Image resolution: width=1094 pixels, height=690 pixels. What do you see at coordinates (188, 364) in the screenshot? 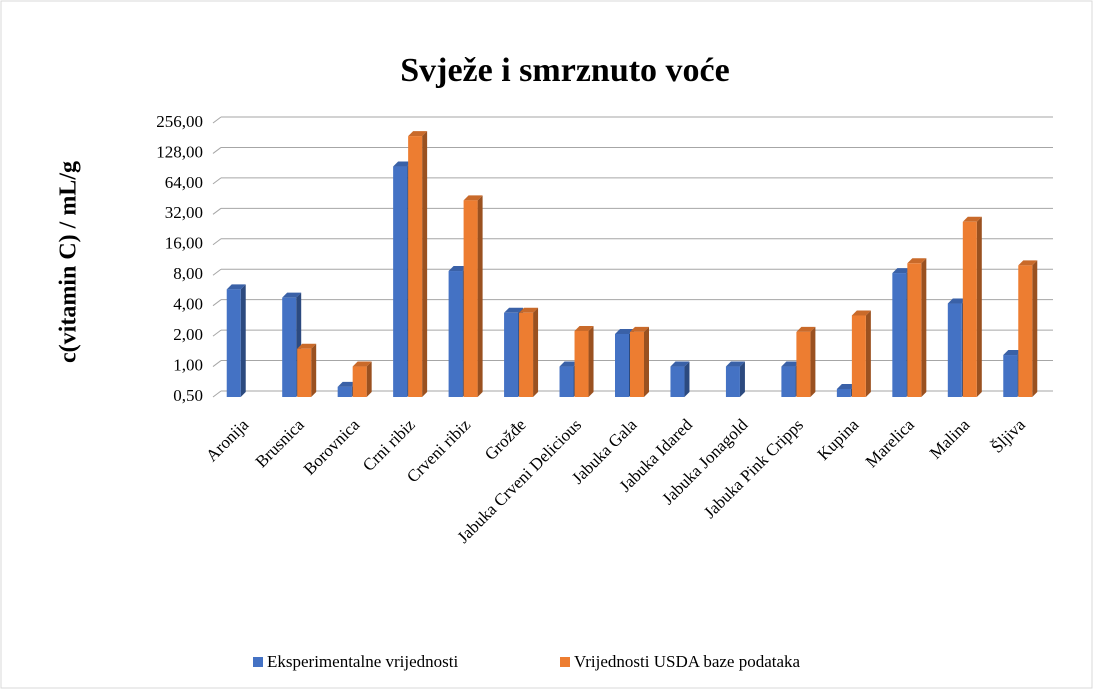
I see `y-tick-label: 1,00` at bounding box center [188, 364].